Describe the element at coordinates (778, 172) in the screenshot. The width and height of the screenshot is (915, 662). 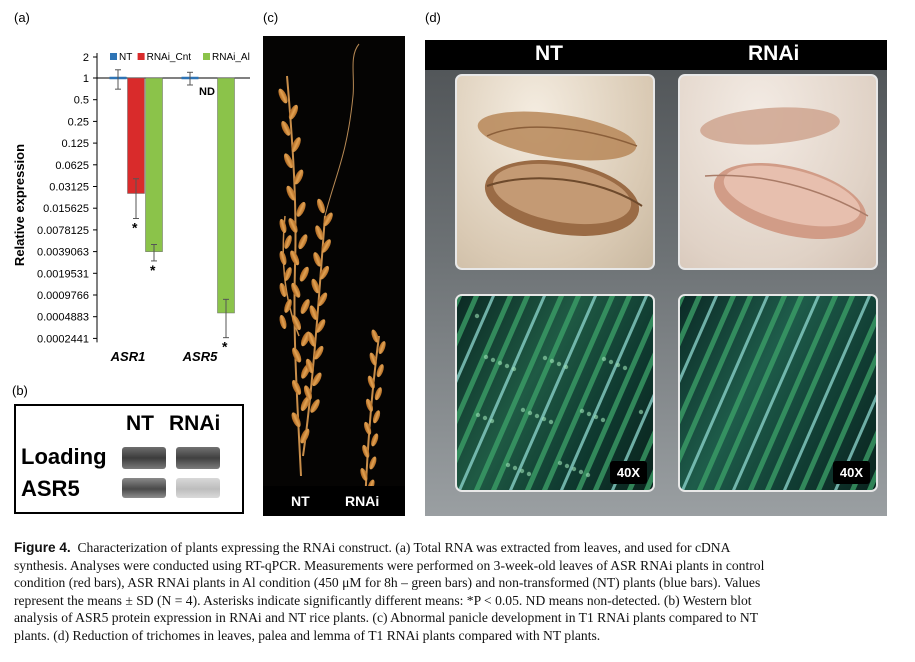
I see `rnai-seed-image` at that location.